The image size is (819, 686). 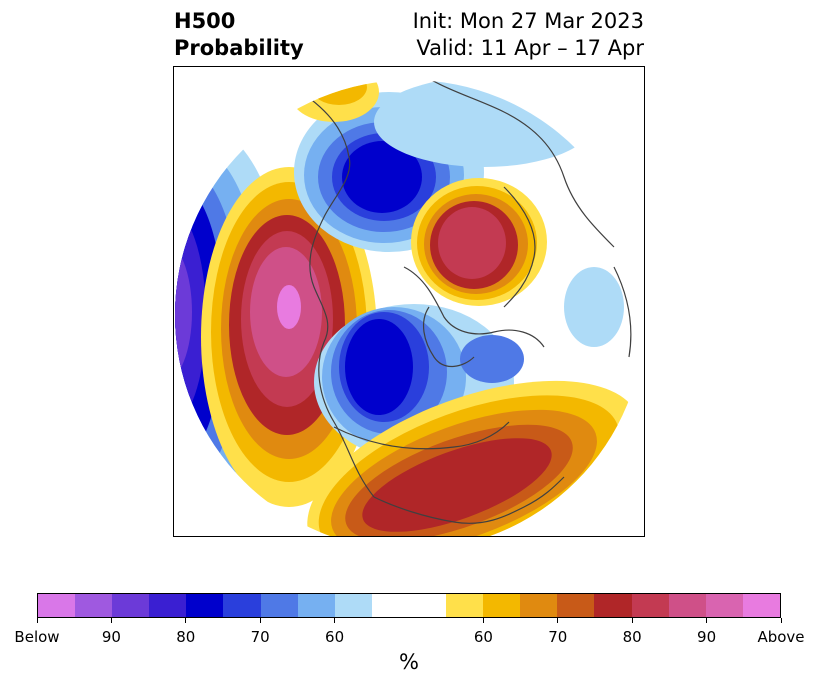 I want to click on title-left: H500 Probability, so click(x=239, y=35).